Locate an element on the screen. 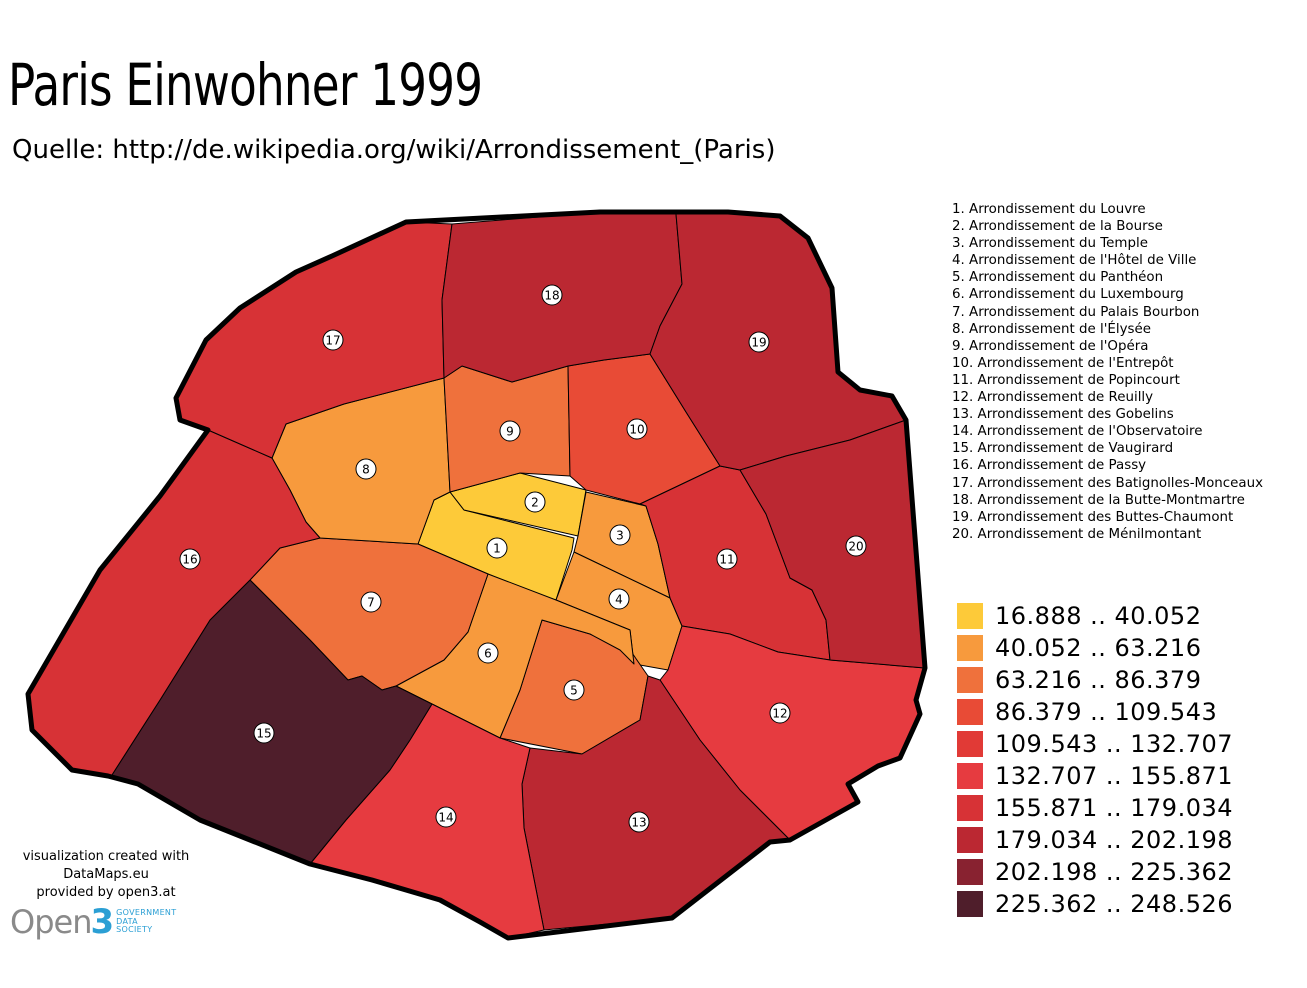  badge-number: 17 is located at coordinates (332, 341).